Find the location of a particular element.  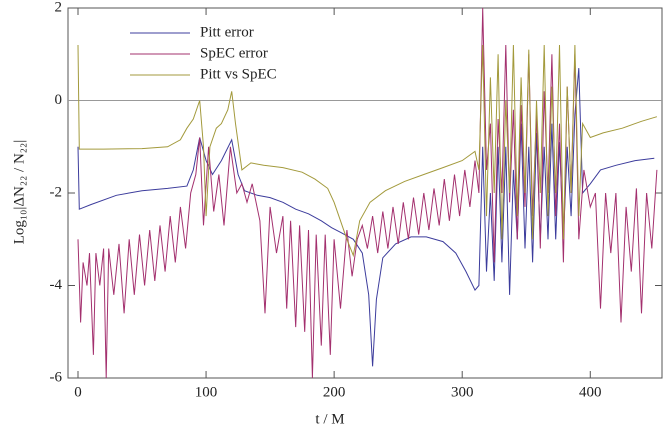

x-tick-label: 0 is located at coordinates (78, 392).